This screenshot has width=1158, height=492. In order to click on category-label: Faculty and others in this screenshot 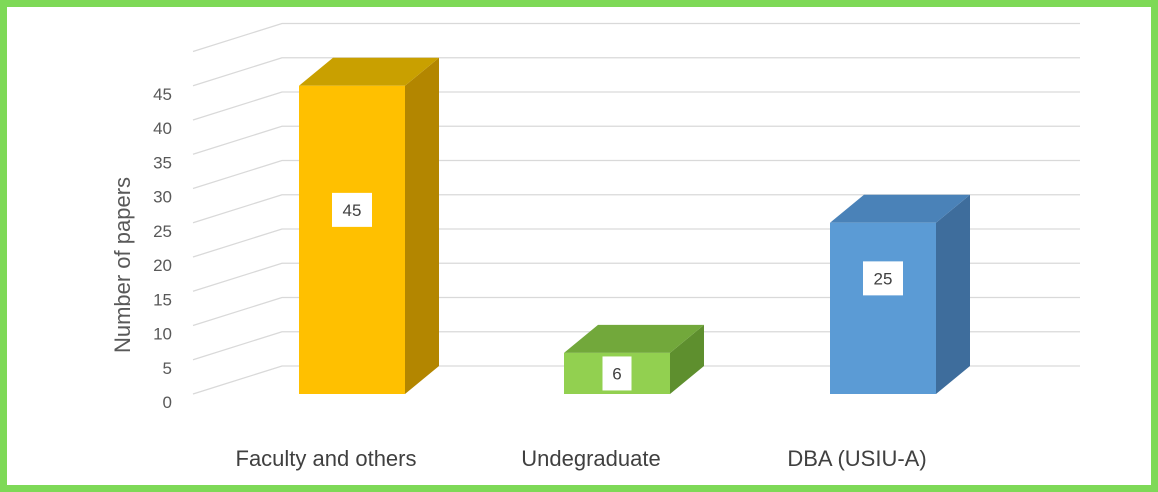, I will do `click(326, 458)`.